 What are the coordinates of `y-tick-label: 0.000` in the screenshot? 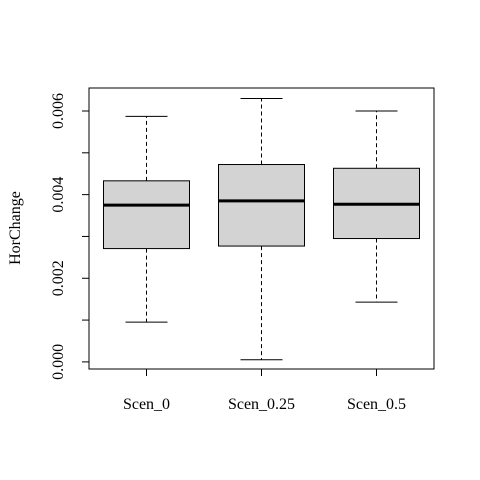 It's located at (58, 362).